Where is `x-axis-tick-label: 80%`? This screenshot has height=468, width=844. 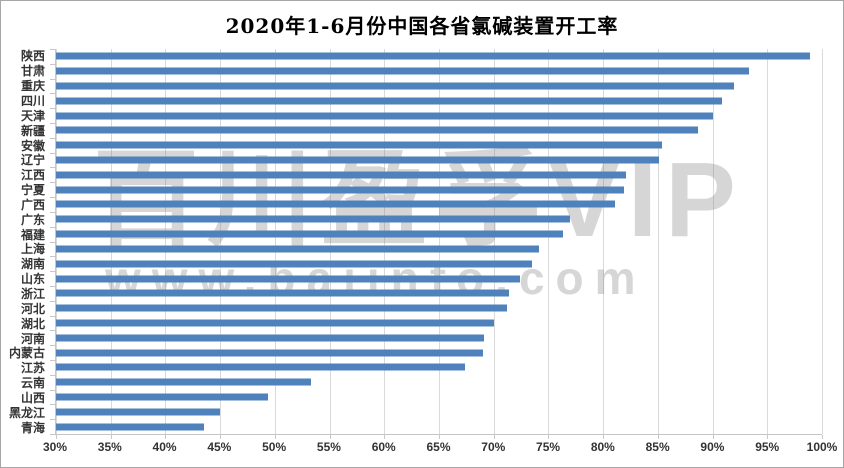
x-axis-tick-label: 80% is located at coordinates (602, 447).